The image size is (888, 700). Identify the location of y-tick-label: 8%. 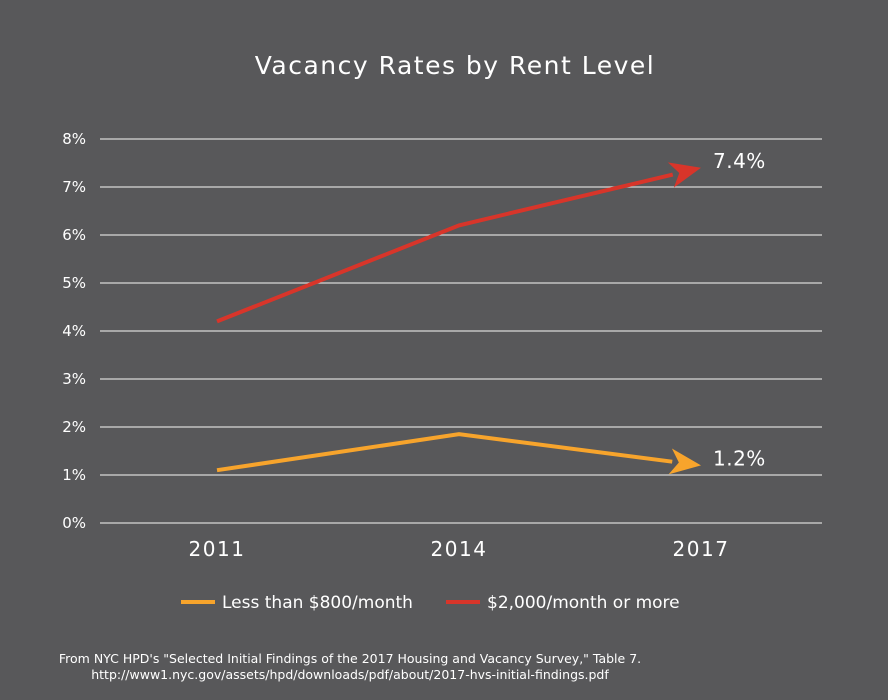
(74, 139).